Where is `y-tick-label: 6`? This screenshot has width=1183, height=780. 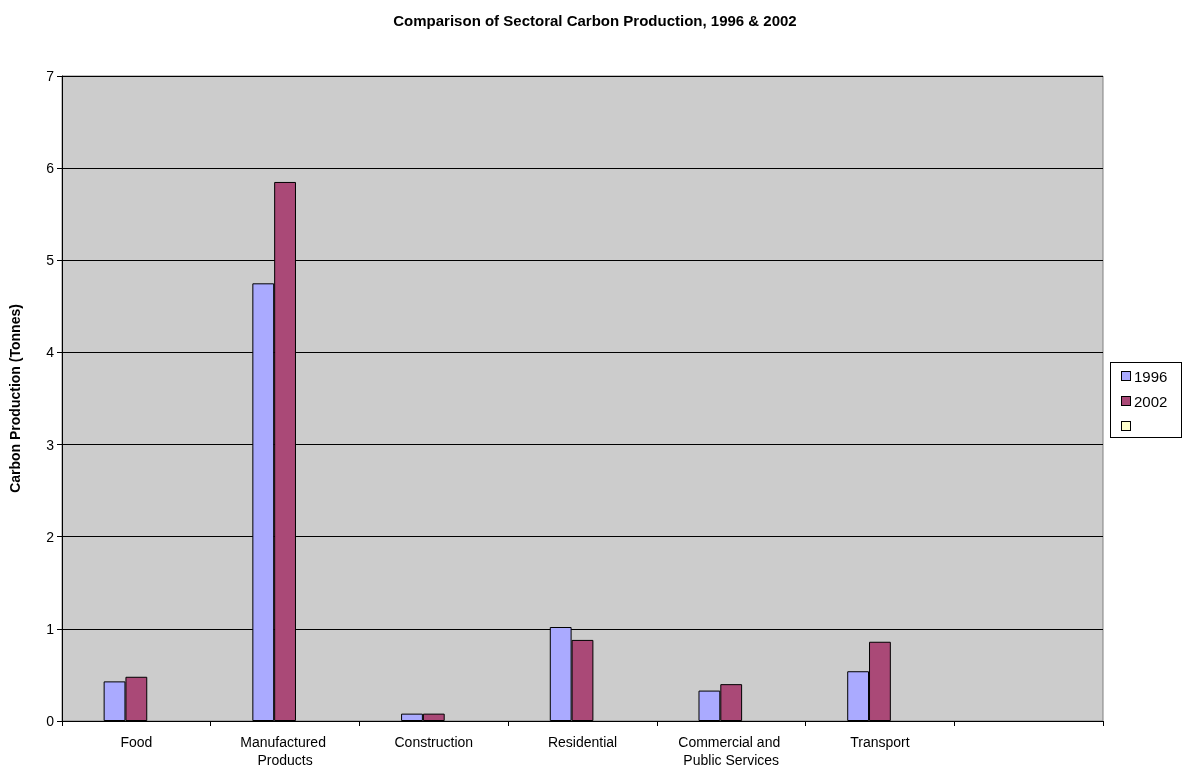
y-tick-label: 6 is located at coordinates (50, 168).